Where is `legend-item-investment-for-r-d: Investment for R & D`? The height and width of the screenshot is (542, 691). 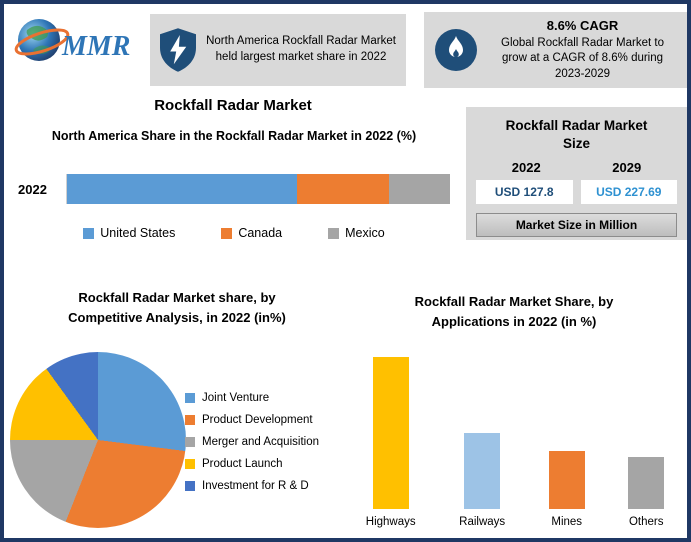 legend-item-investment-for-r-d: Investment for R & D is located at coordinates (252, 486).